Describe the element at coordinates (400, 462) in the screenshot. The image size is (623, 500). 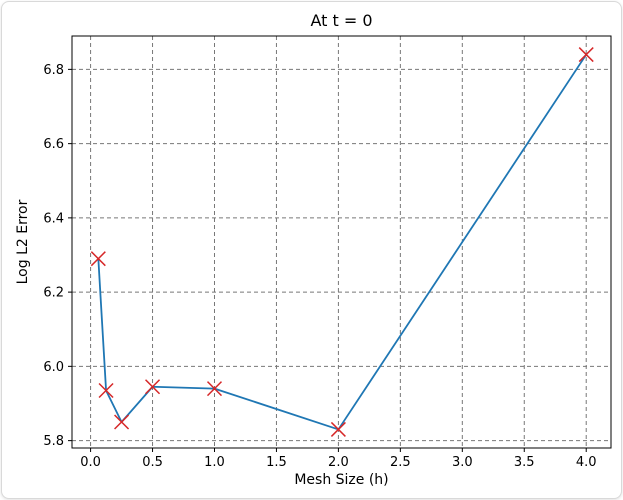
I see `x-tick-label: 2.5` at that location.